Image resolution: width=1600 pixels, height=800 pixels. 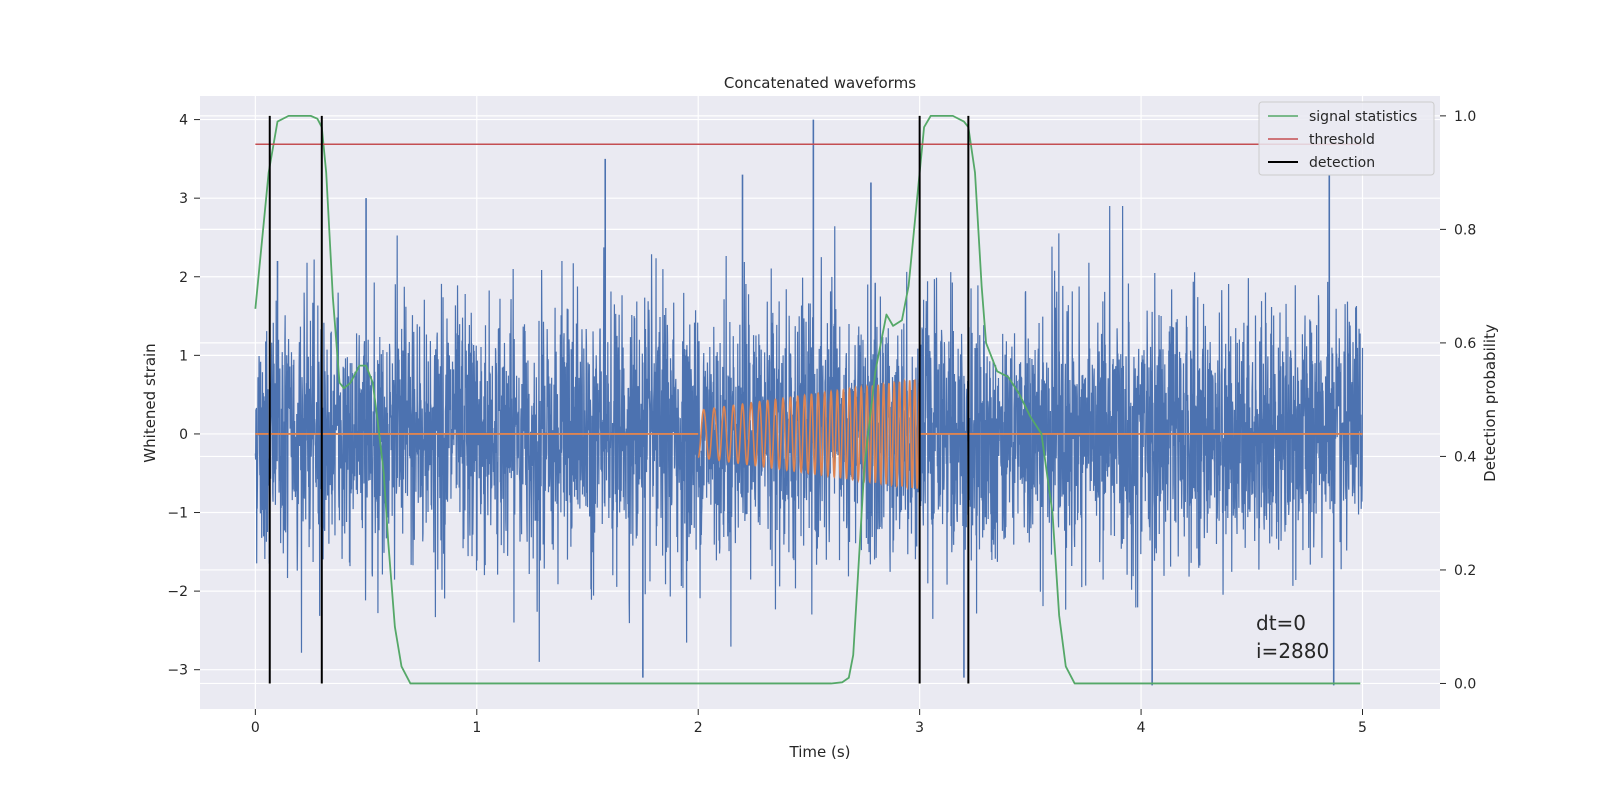 I want to click on legend-box, so click(x=1346, y=138).